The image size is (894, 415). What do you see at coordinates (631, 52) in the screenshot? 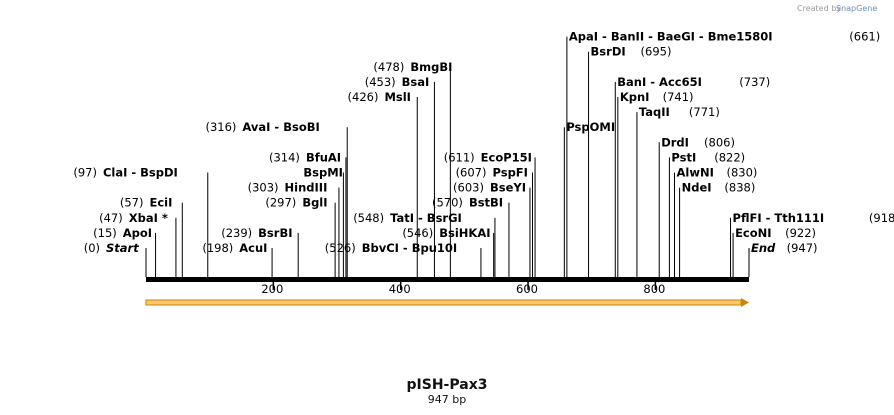
I see `enzyme-site-bsrdi: BsrDI (695)` at bounding box center [631, 52].